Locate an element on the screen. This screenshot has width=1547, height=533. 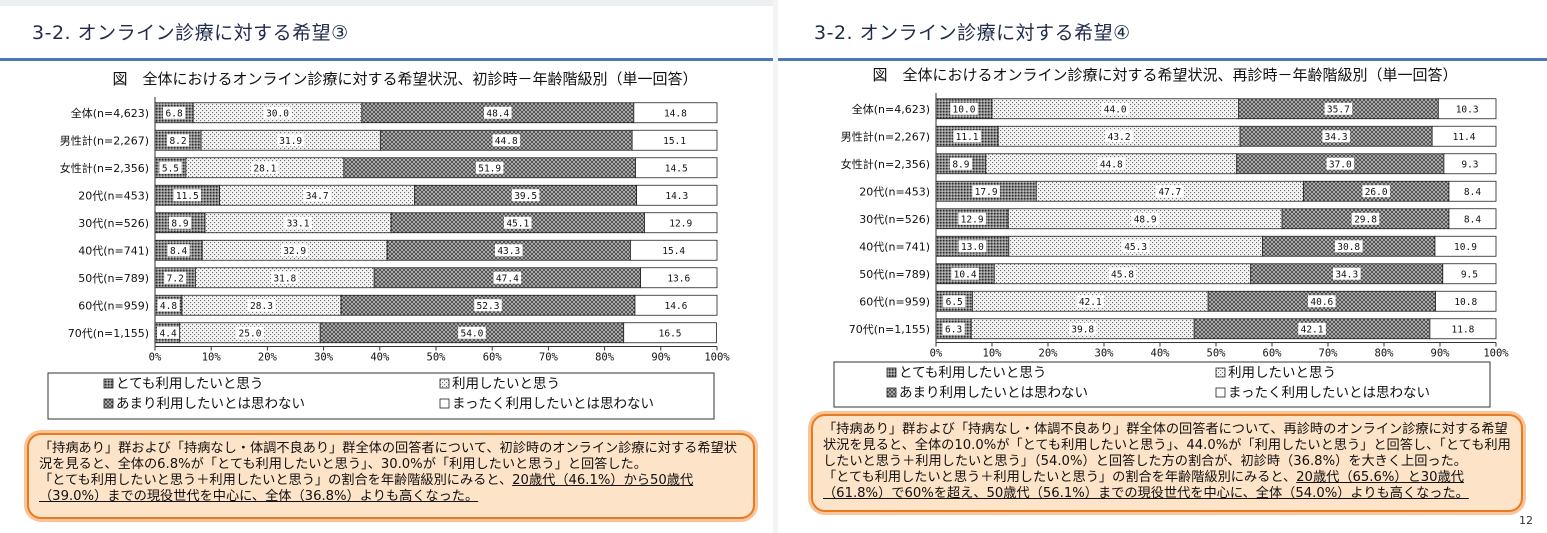
x-tick-label: 0% is located at coordinates (155, 358).